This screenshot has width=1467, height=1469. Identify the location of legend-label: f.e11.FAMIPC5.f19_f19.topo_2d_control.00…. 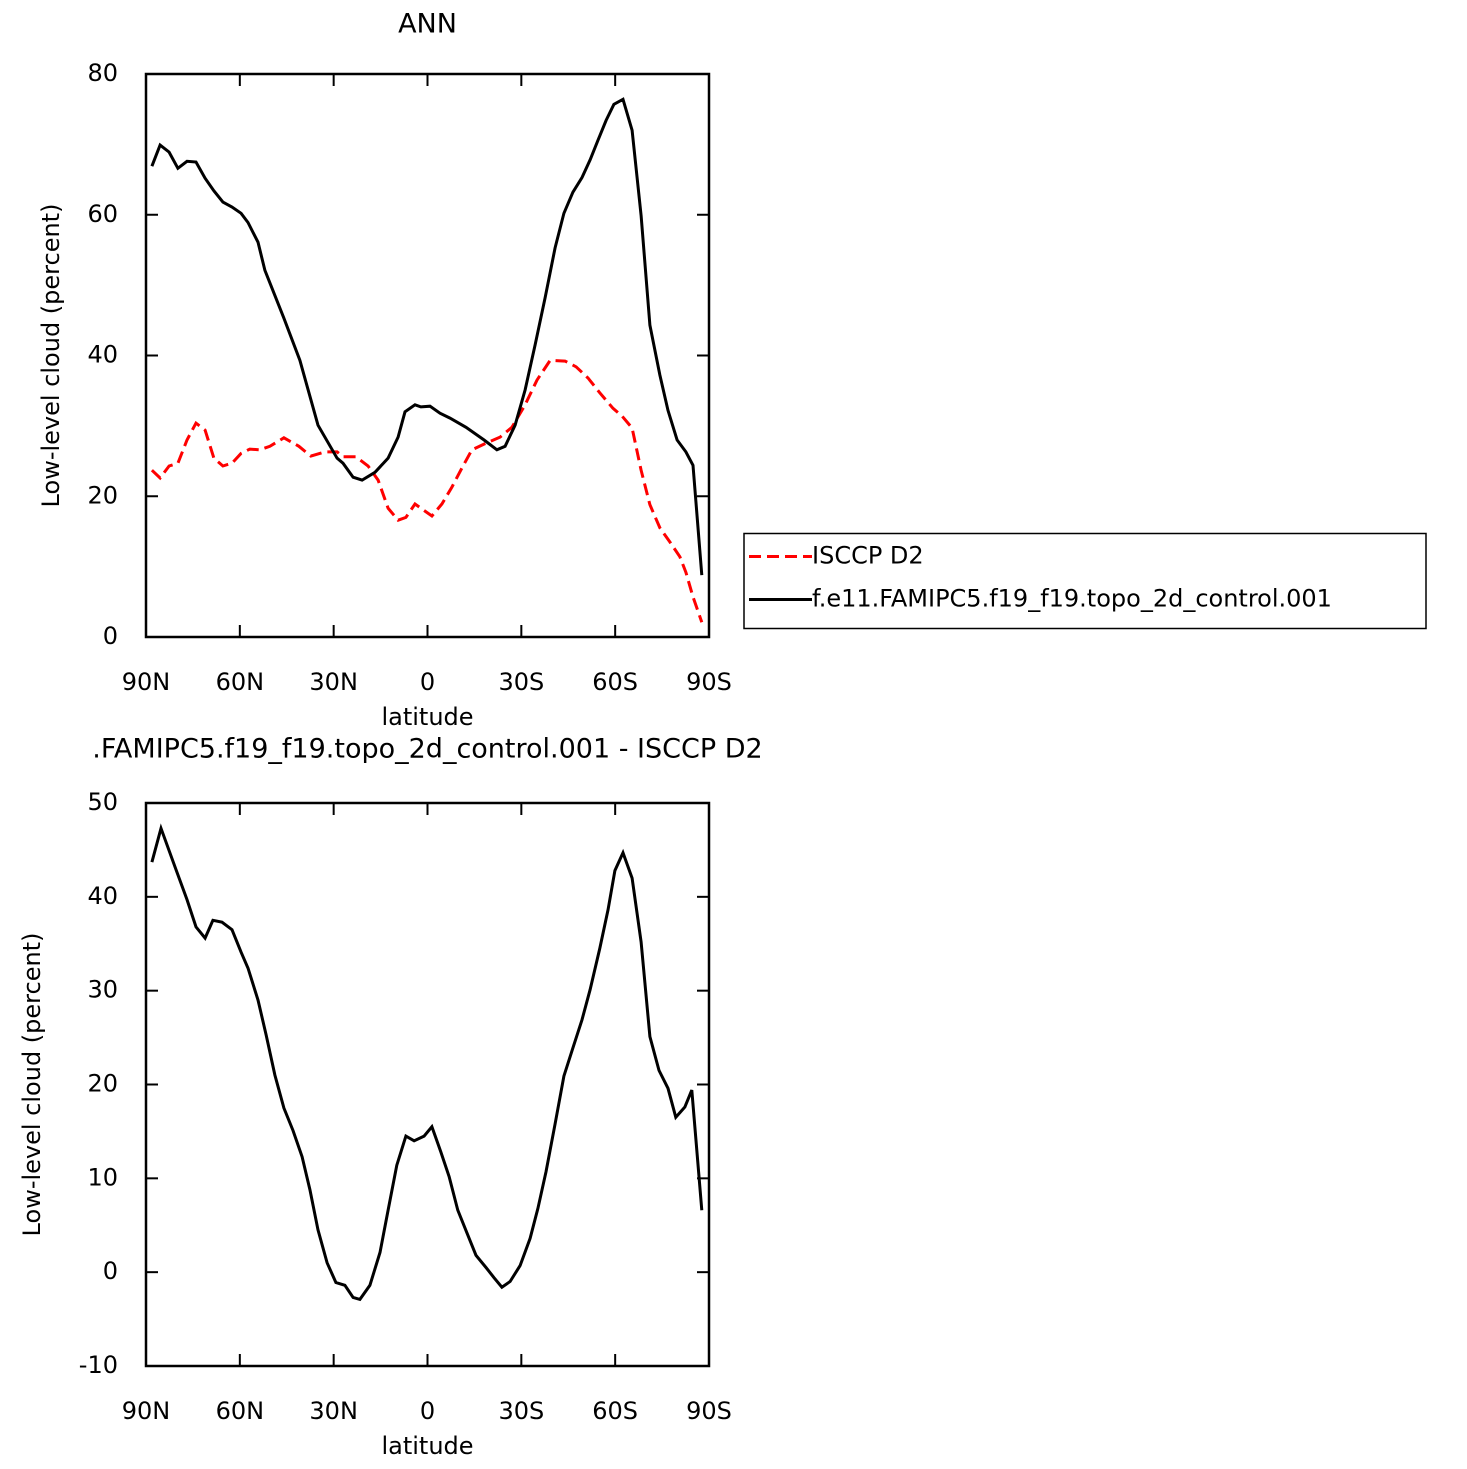
(1072, 599).